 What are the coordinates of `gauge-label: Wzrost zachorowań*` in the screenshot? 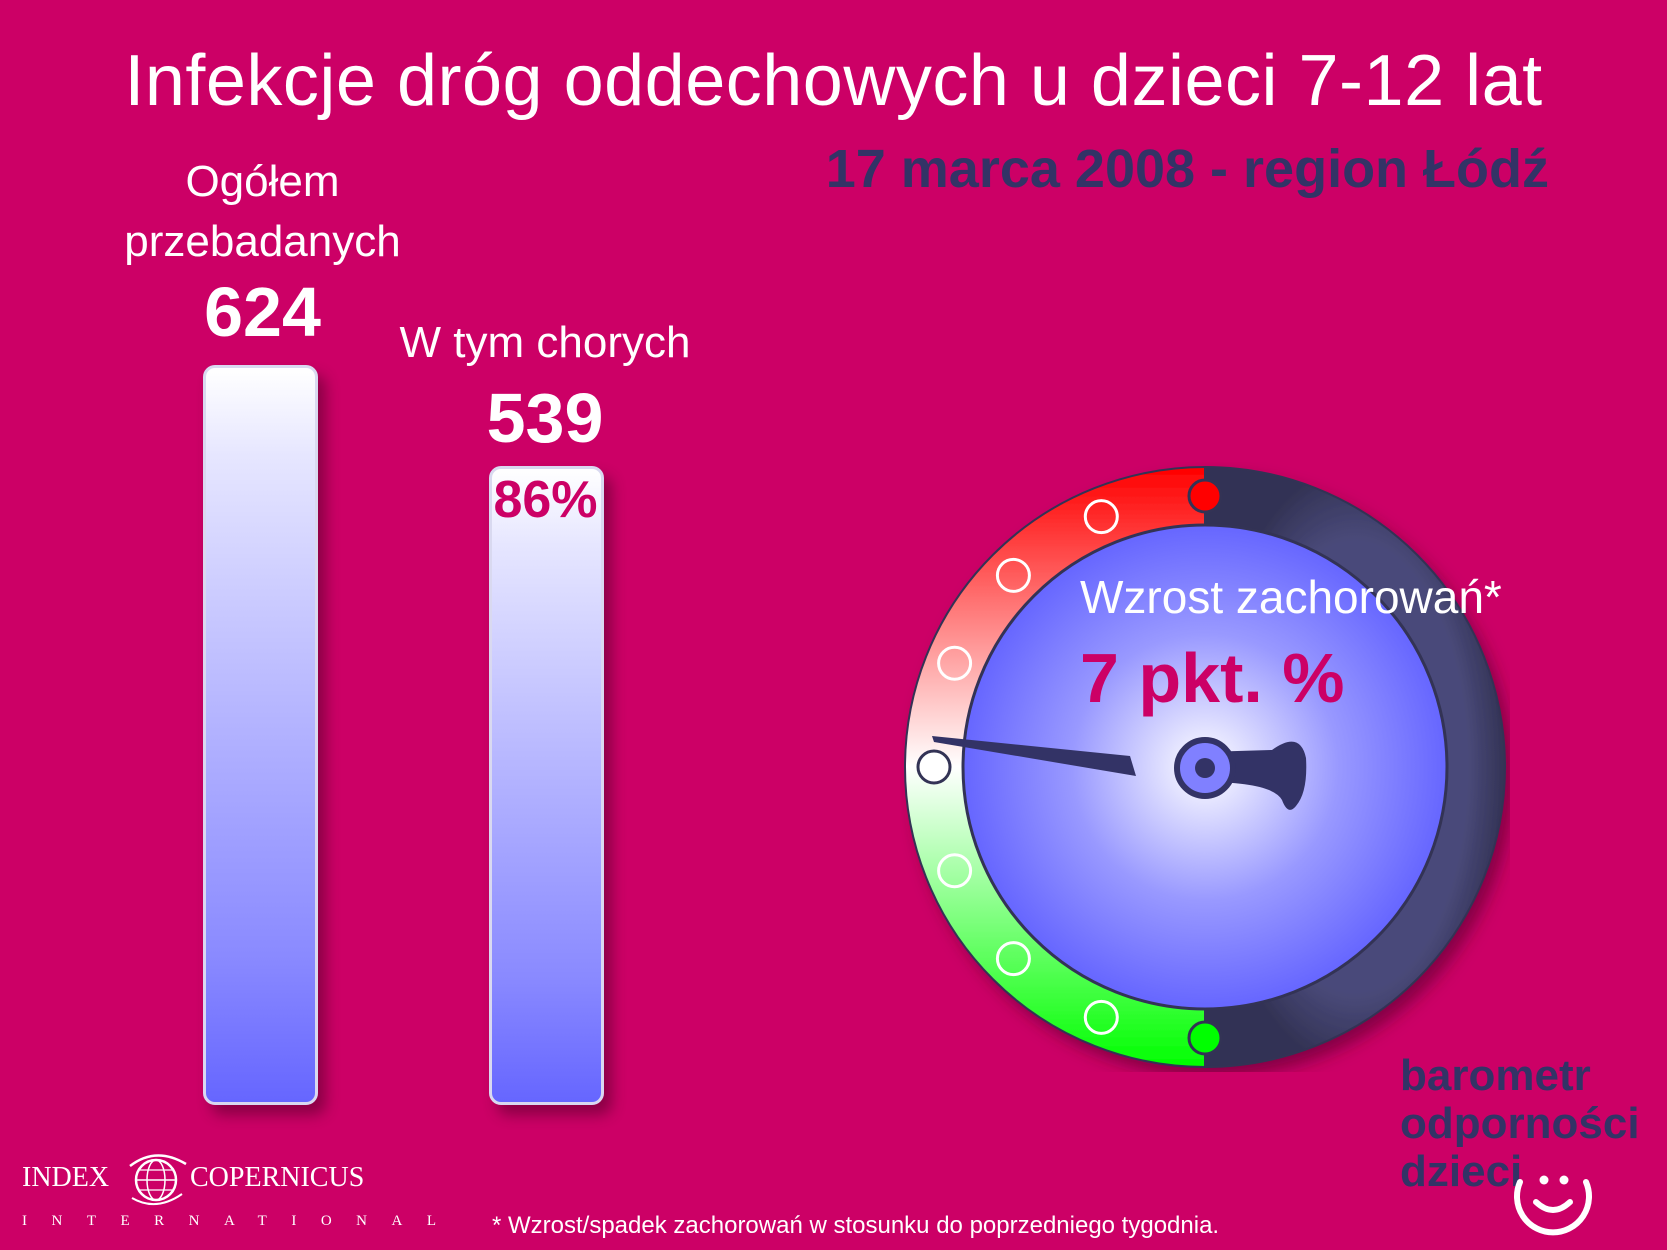 It's located at (1291, 597).